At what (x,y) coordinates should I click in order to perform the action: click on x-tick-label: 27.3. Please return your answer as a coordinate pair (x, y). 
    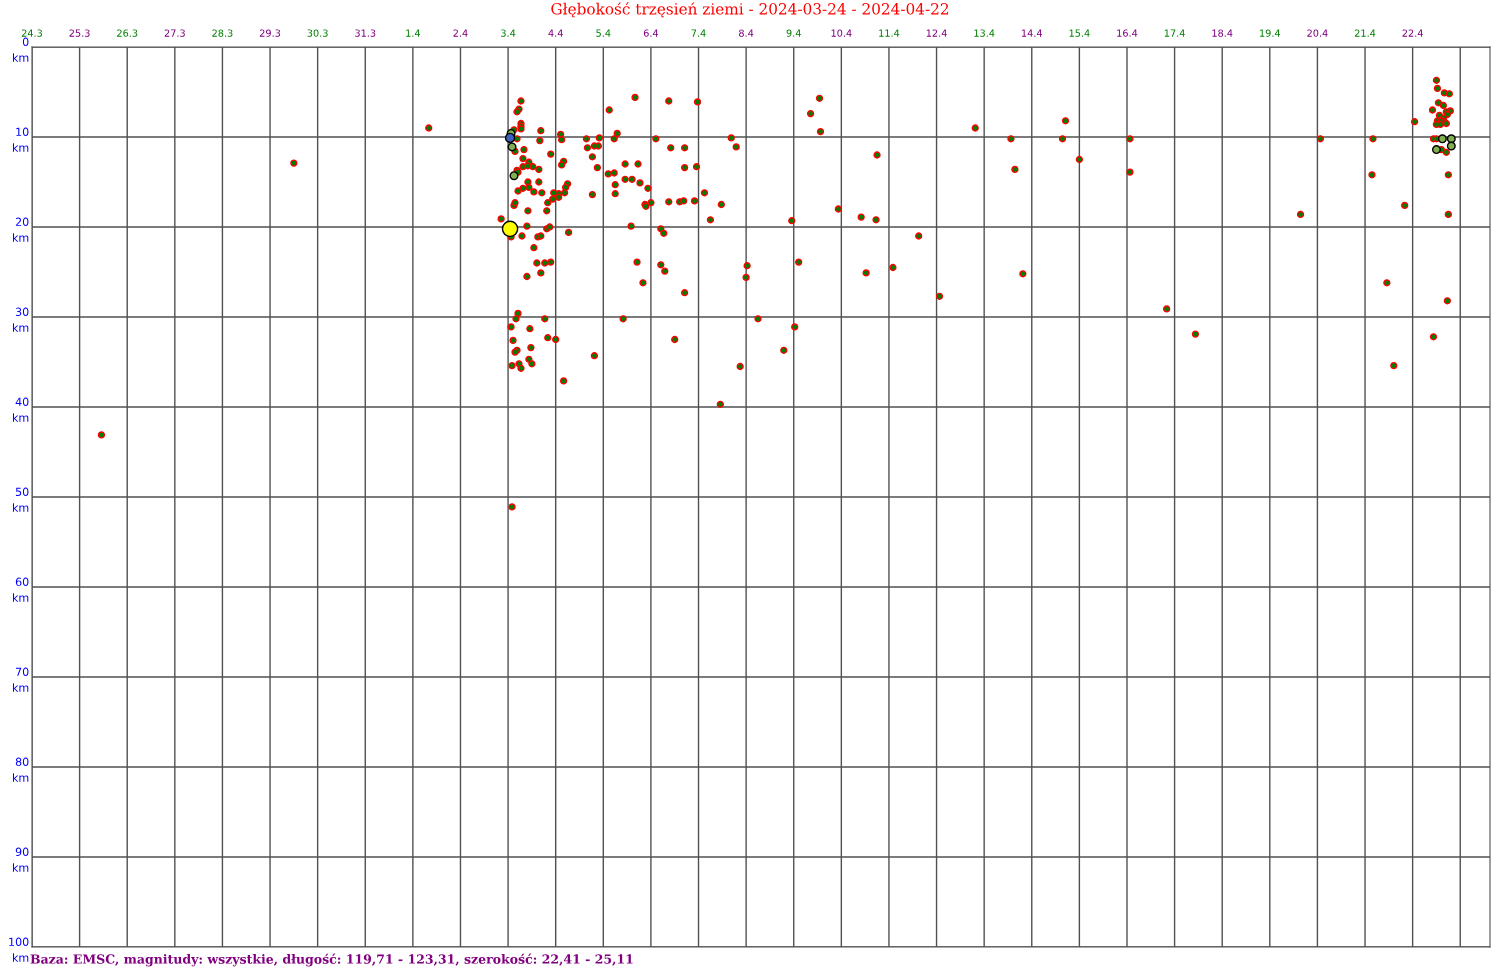
    Looking at the image, I should click on (174, 33).